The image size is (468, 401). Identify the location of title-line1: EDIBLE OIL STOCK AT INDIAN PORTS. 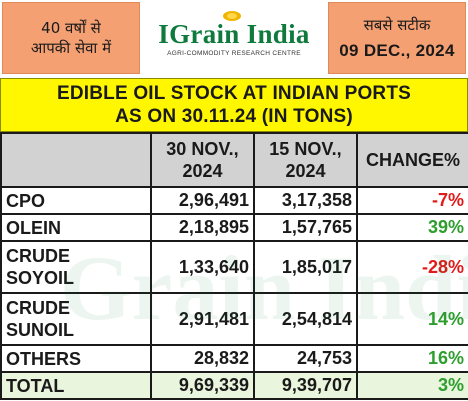
(234, 93).